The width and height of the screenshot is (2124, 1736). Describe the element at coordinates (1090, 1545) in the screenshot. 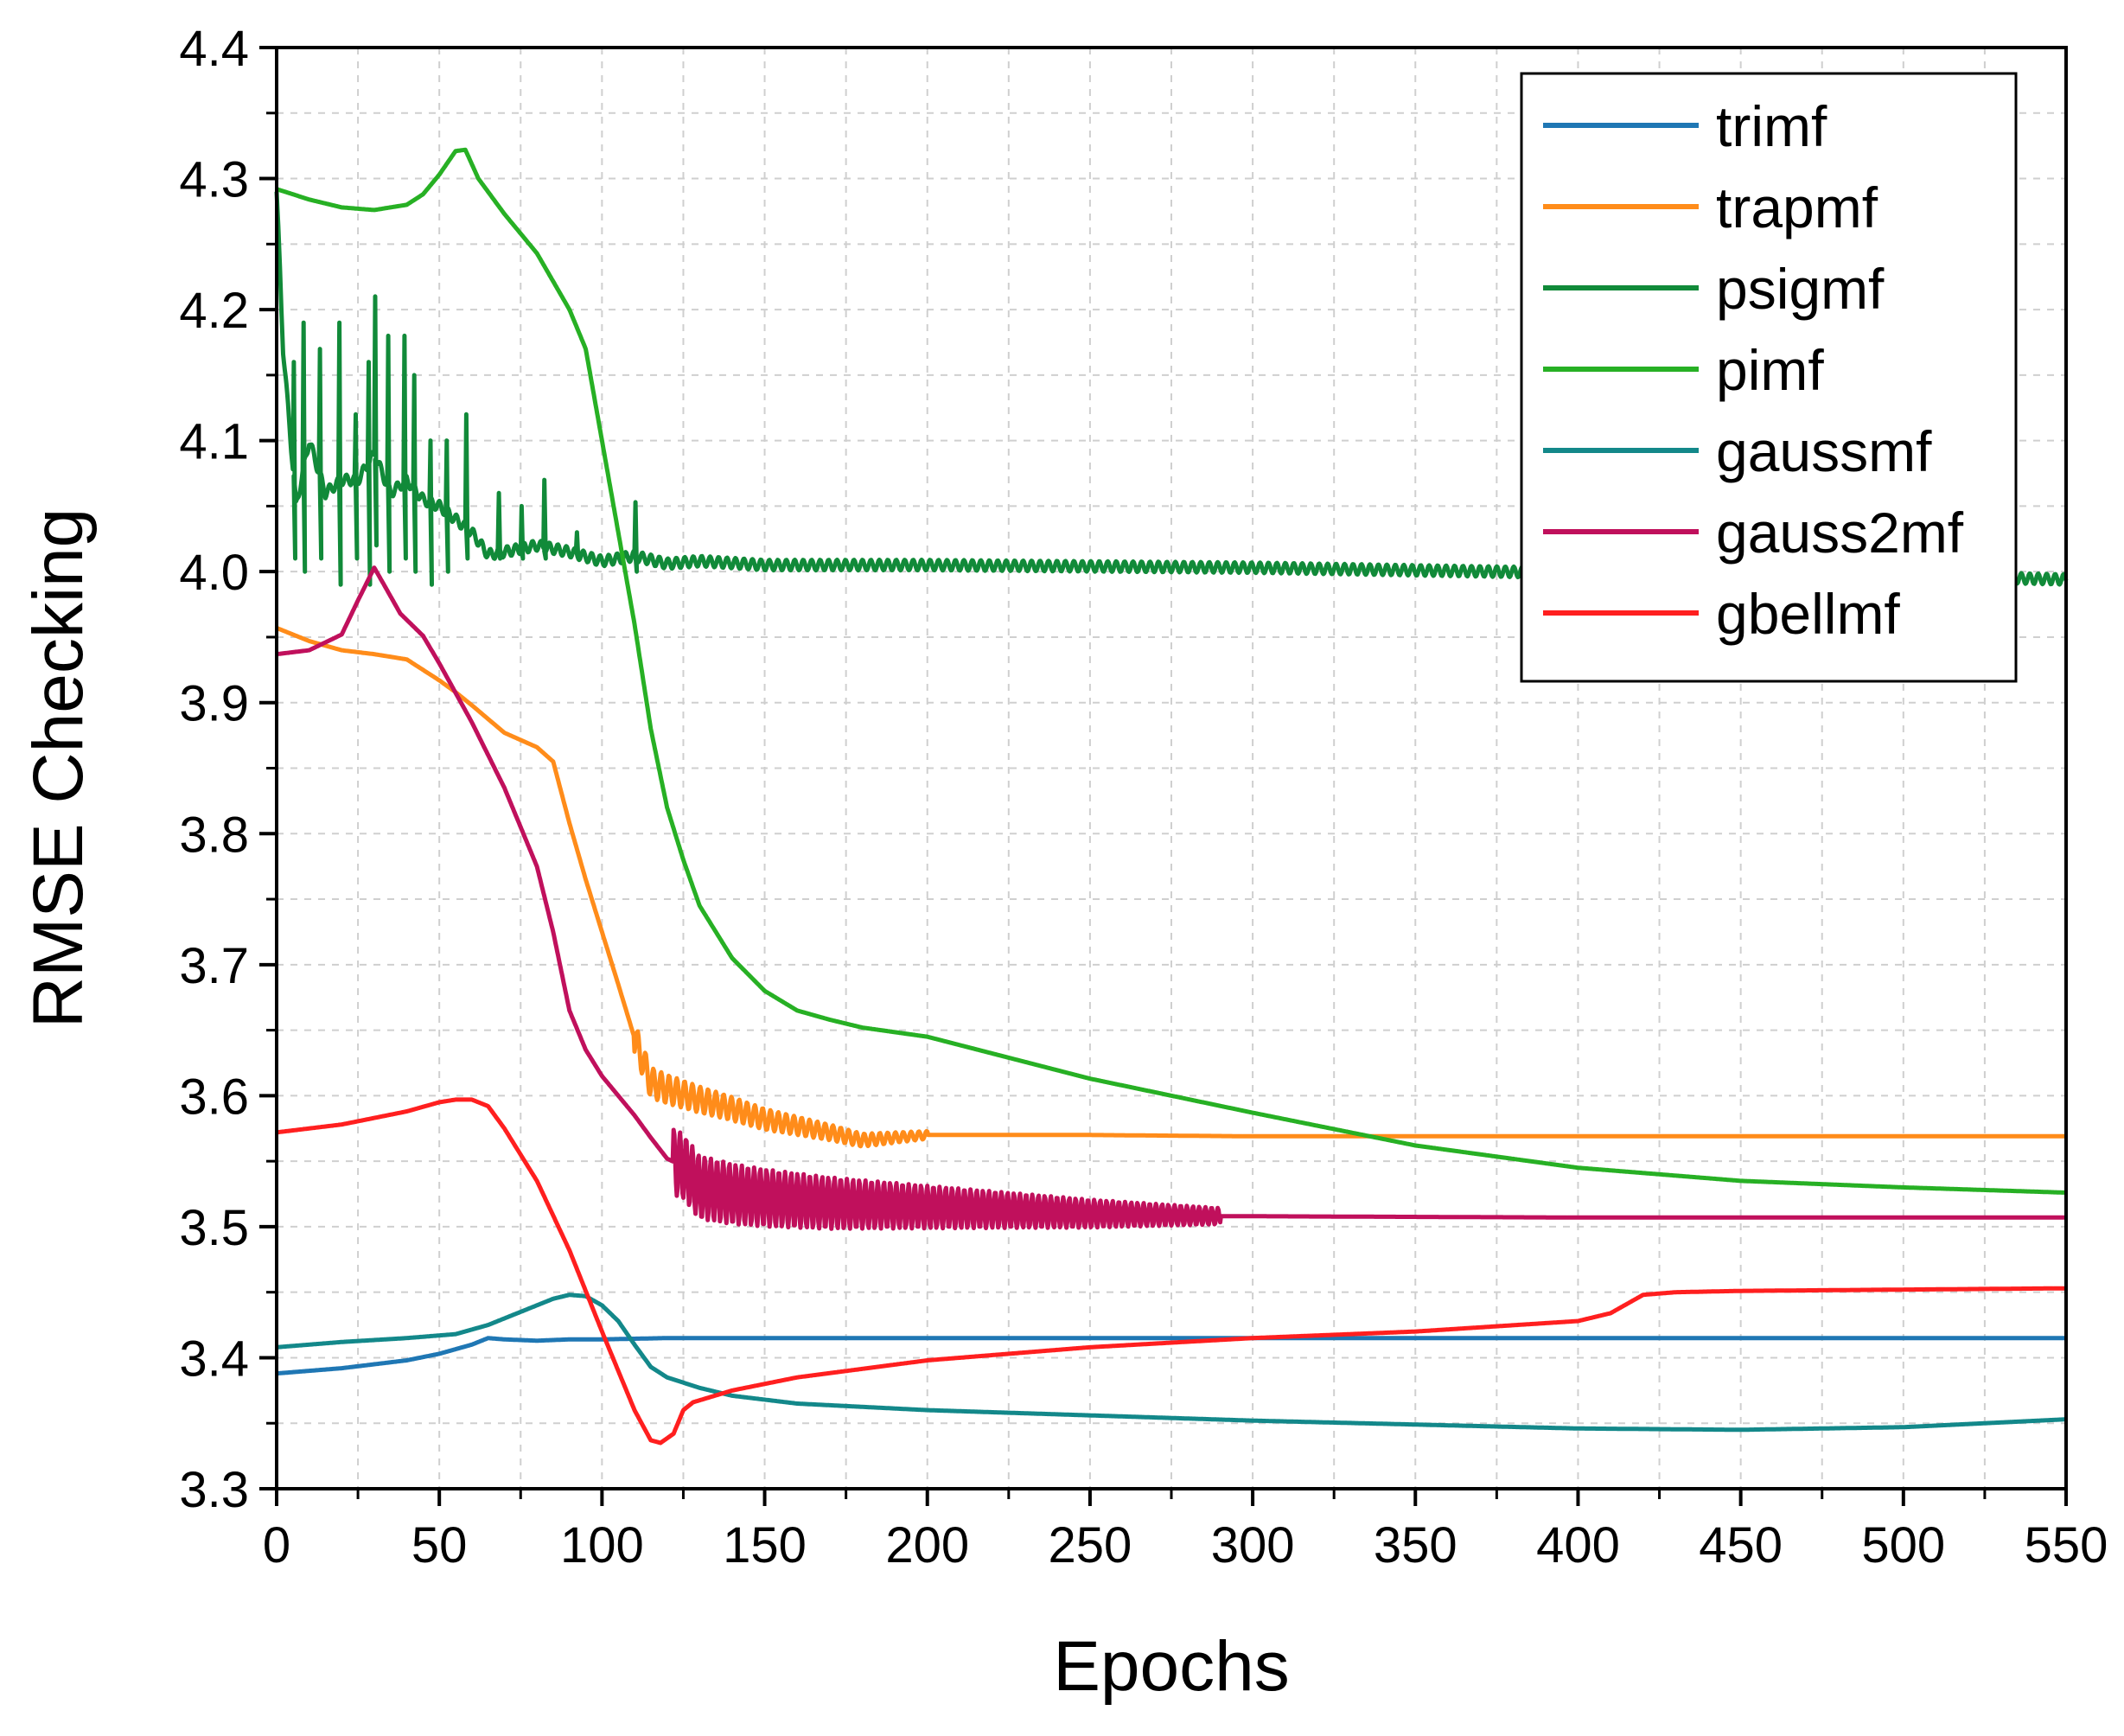

I see `x-tick-label: 250` at that location.